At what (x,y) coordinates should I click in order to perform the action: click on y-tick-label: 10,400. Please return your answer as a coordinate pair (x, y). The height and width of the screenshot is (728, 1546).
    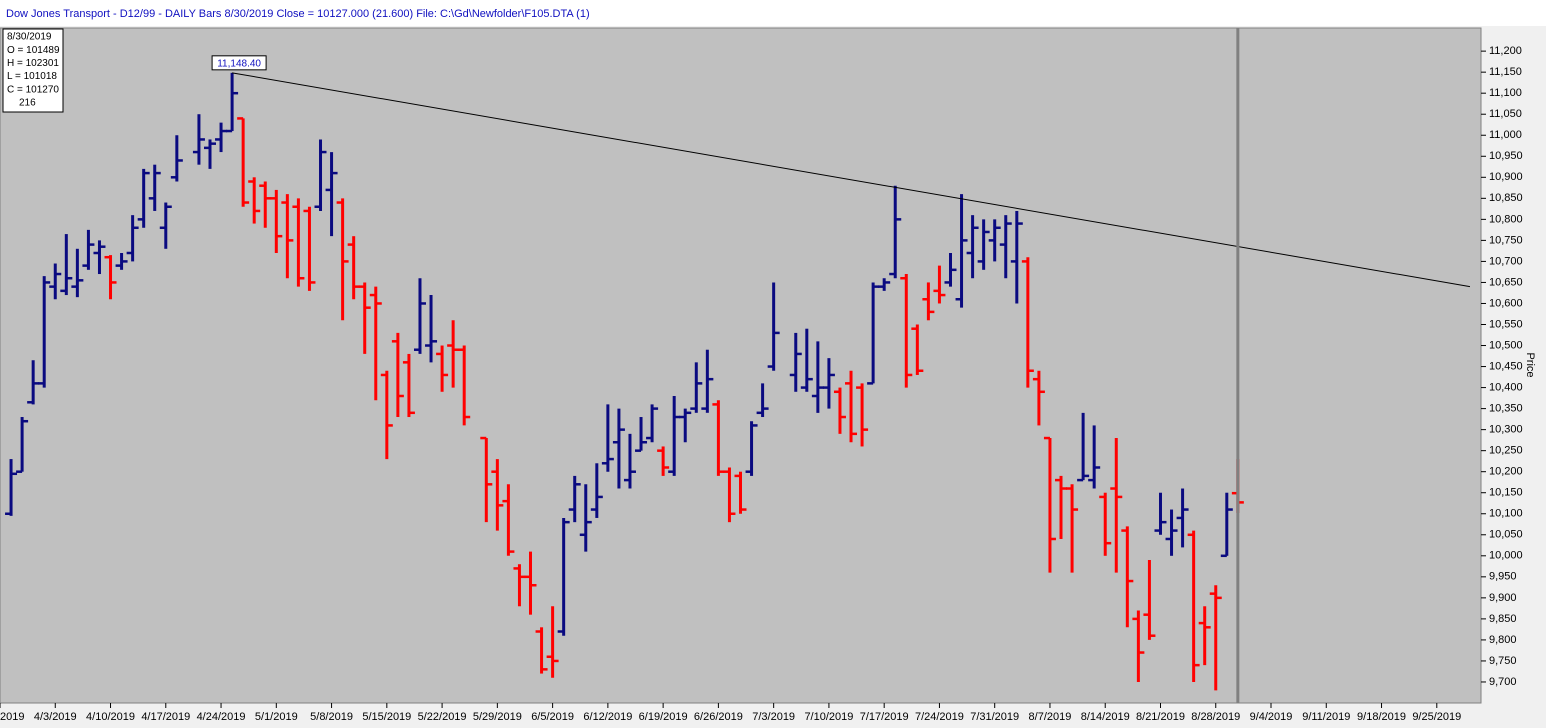
    Looking at the image, I should click on (1506, 387).